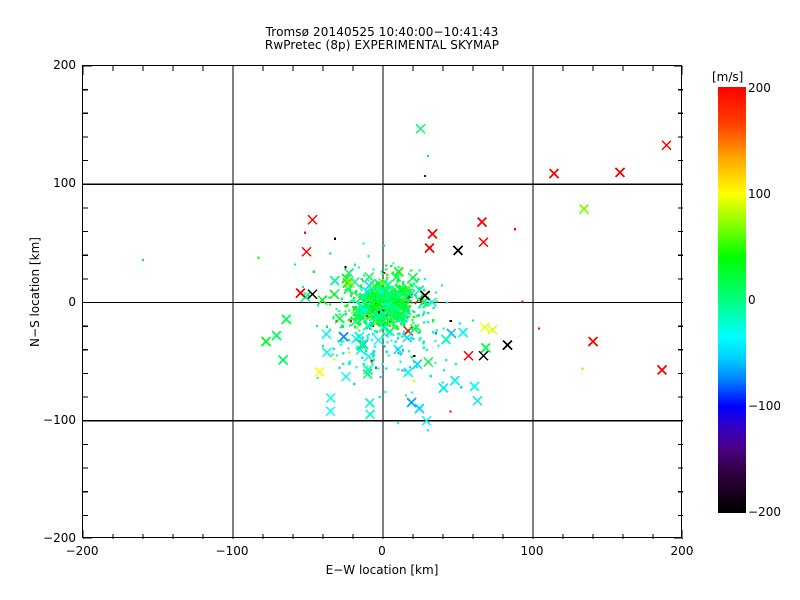 The width and height of the screenshot is (800, 600). What do you see at coordinates (728, 77) in the screenshot?
I see `colorbar-unit-label: [m/s]` at bounding box center [728, 77].